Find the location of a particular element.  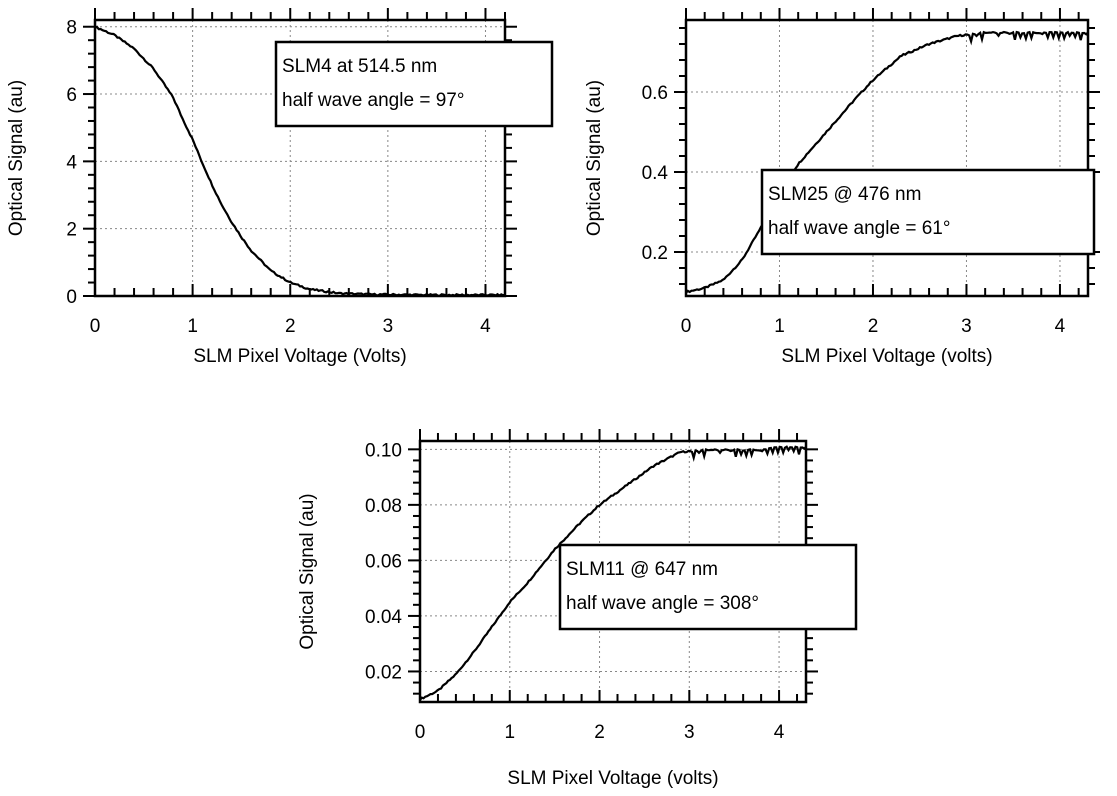

x-axis-label: SLM Pixel Voltage (Volts) is located at coordinates (299, 356).